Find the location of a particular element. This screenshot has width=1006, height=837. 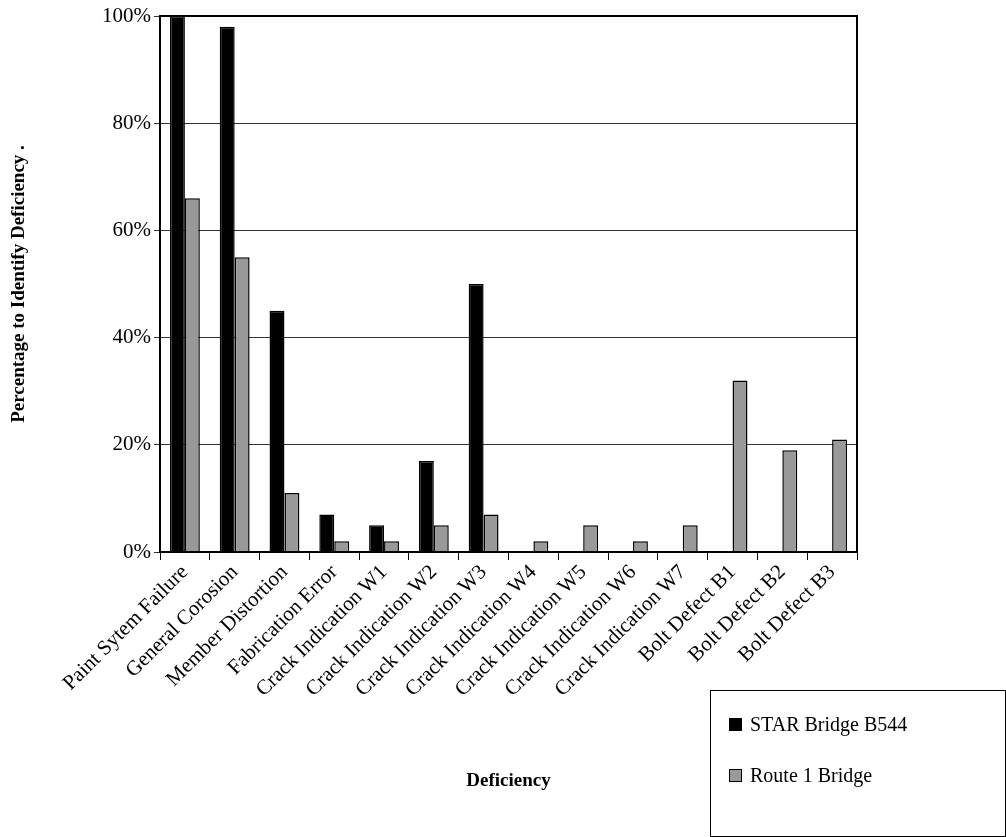

y-tick-label: 20% is located at coordinates (131, 443).